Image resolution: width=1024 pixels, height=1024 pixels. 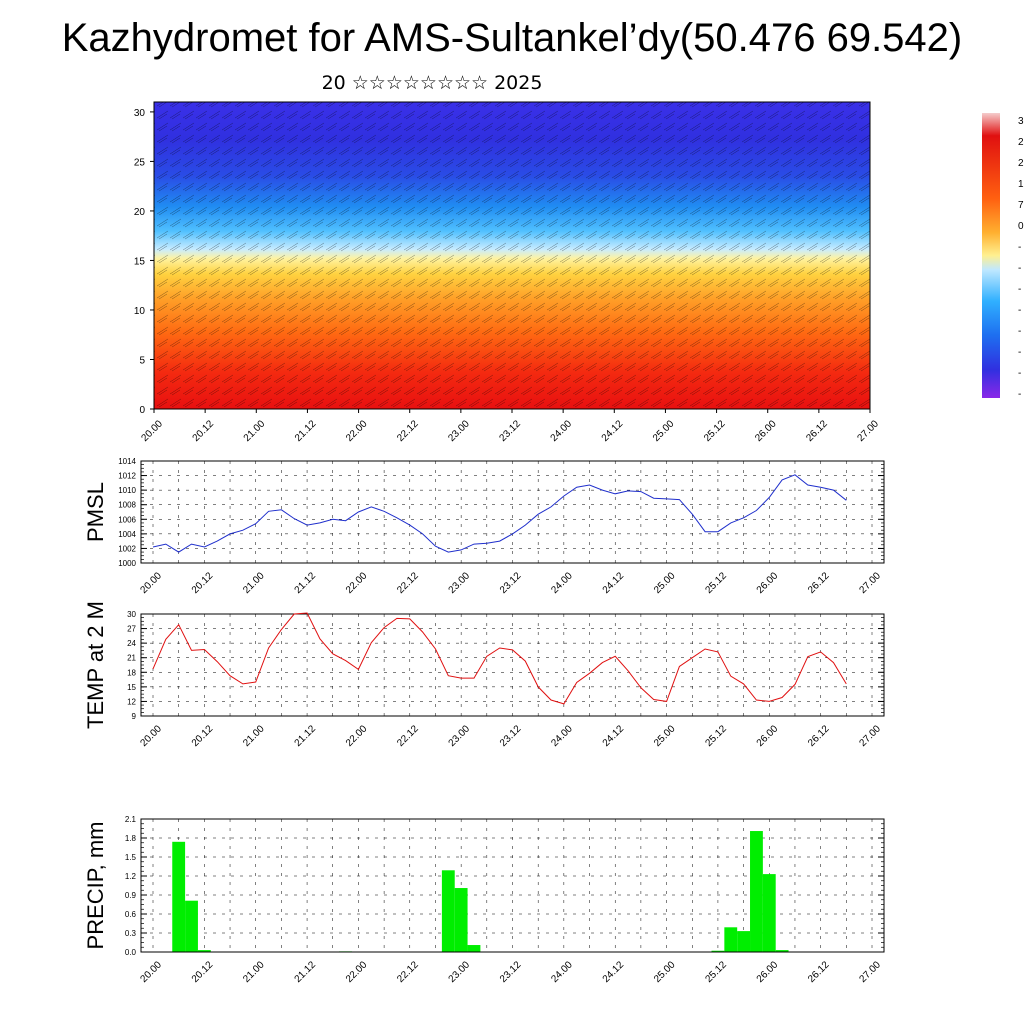 What do you see at coordinates (131, 876) in the screenshot?
I see `y-tick-label: 1.2` at bounding box center [131, 876].